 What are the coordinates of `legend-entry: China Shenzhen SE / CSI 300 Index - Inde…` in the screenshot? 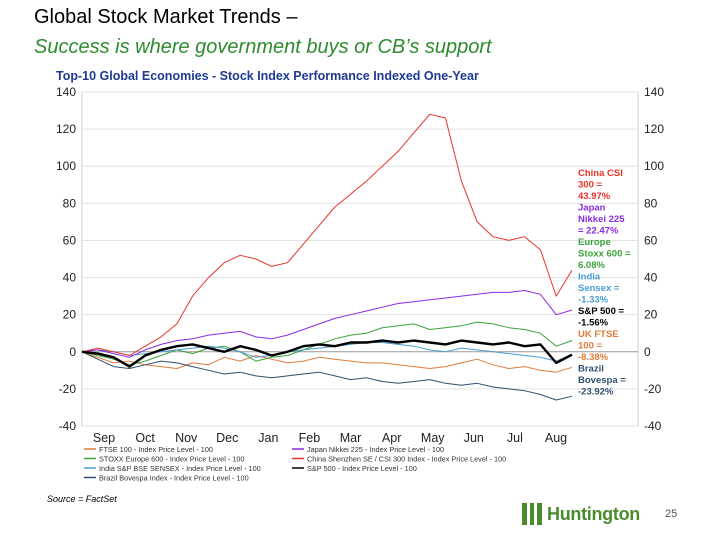 It's located at (406, 459).